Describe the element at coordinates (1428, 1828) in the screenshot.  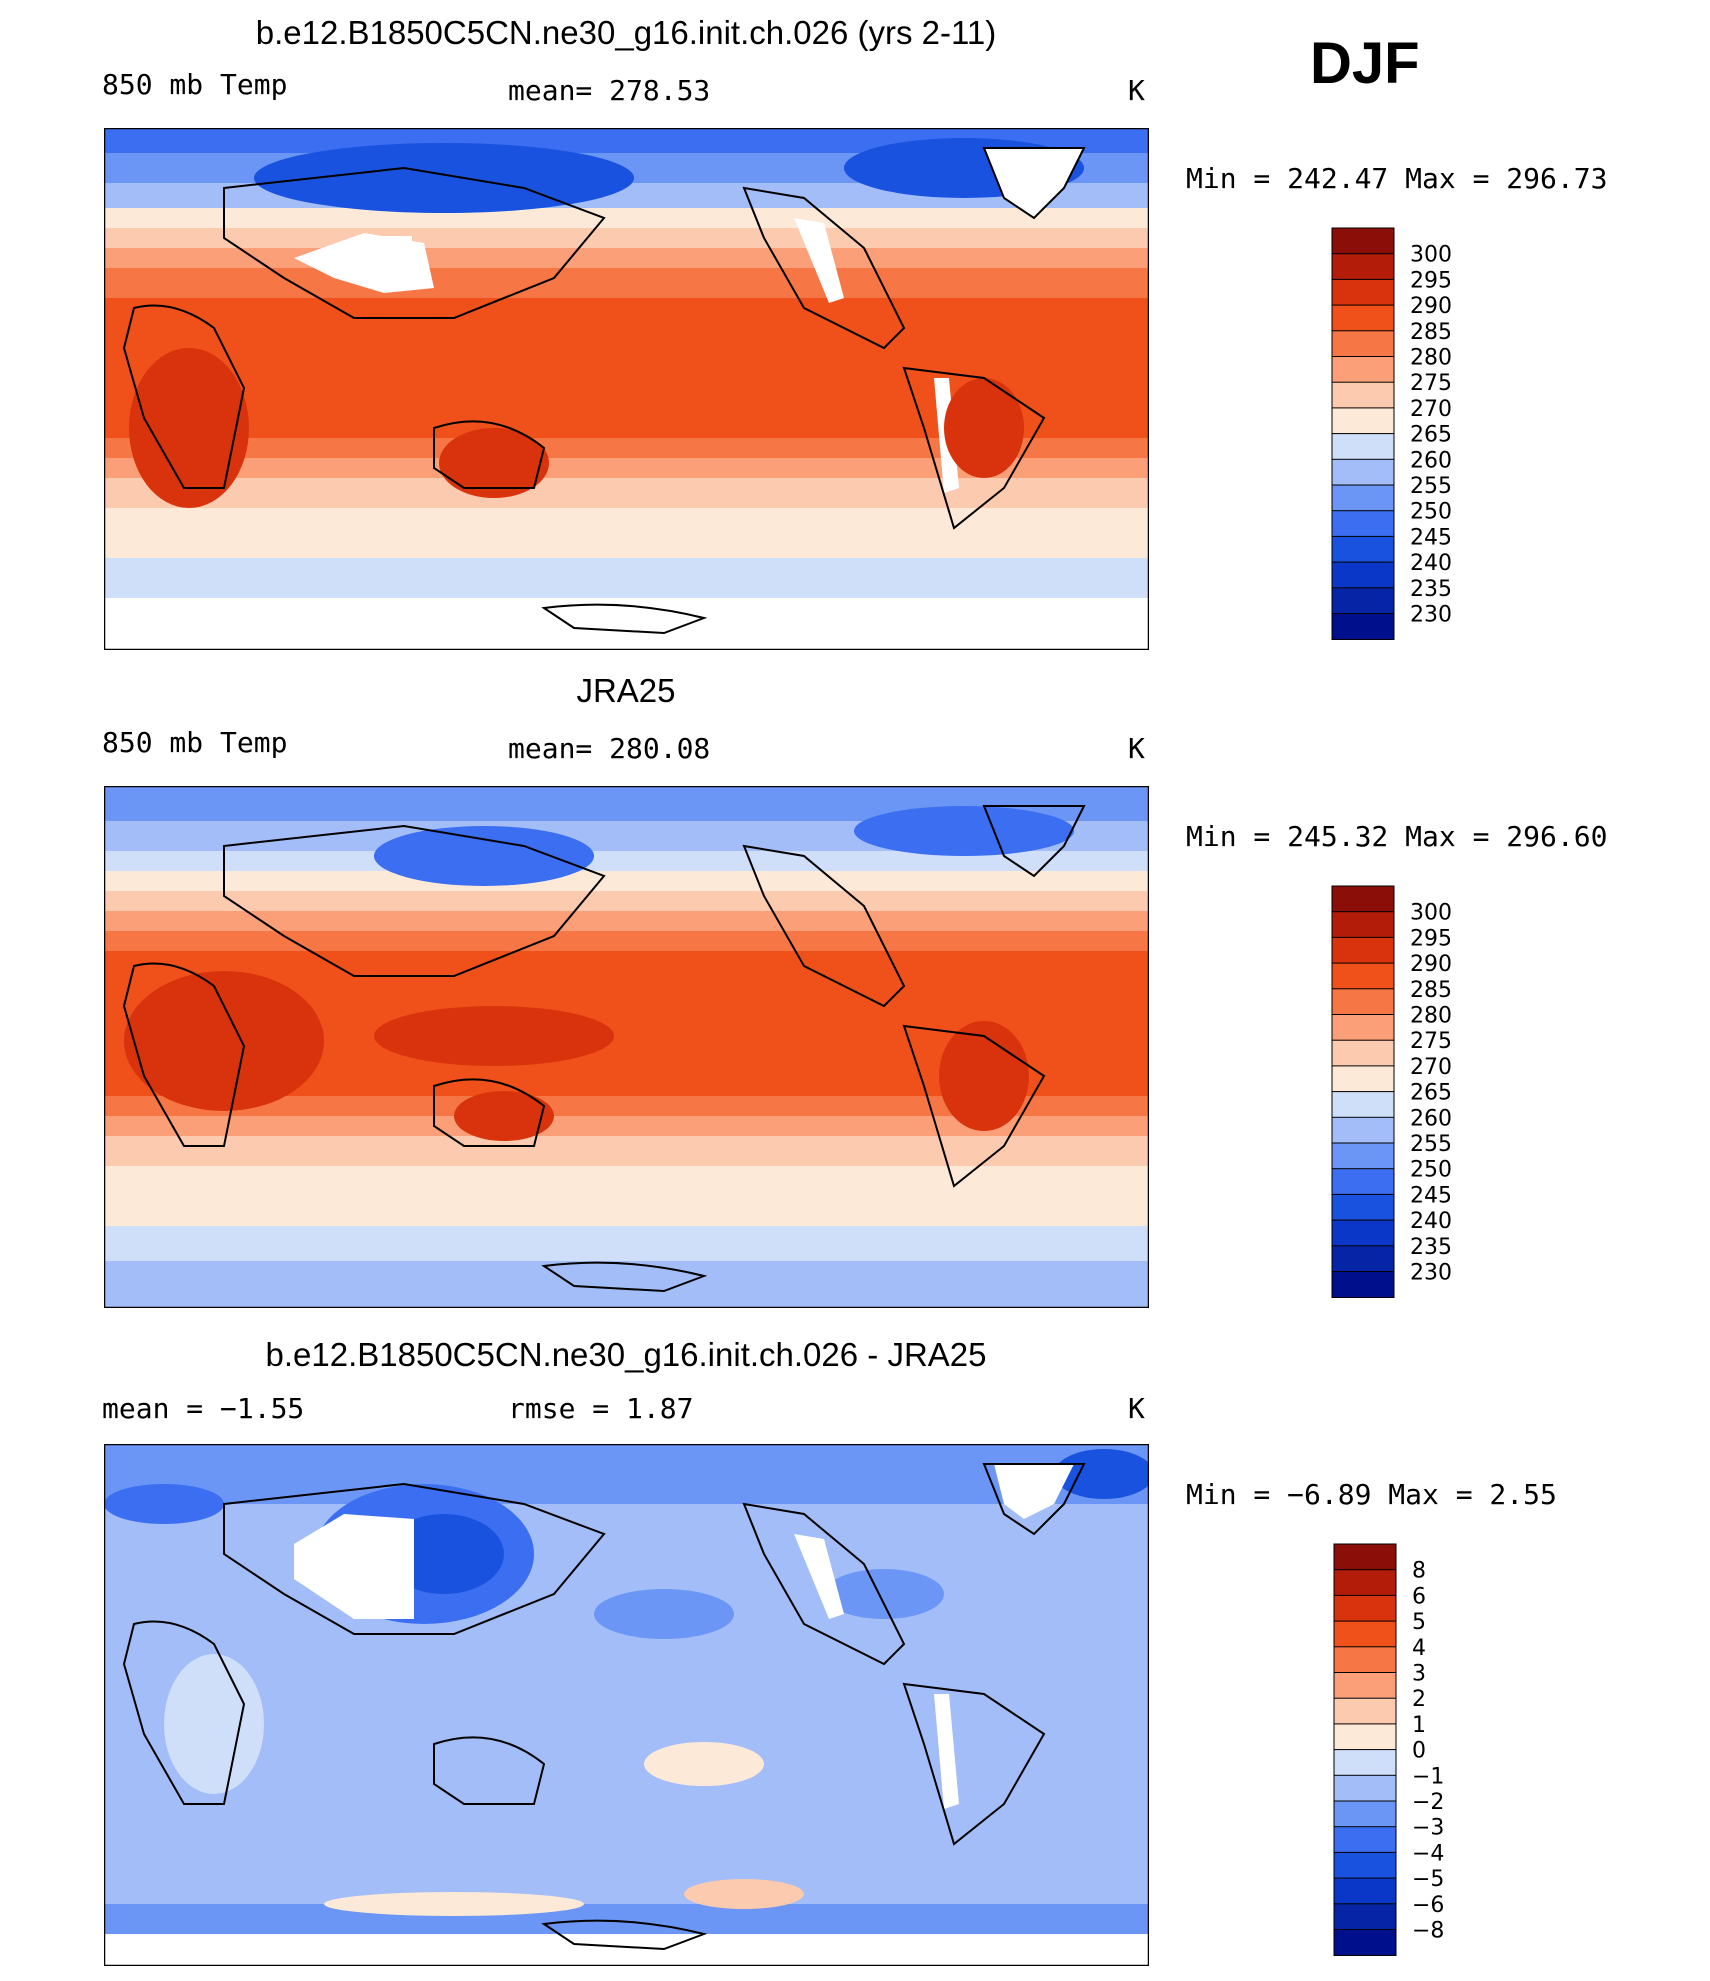
I see `panel3-colorbar-label: −3` at that location.